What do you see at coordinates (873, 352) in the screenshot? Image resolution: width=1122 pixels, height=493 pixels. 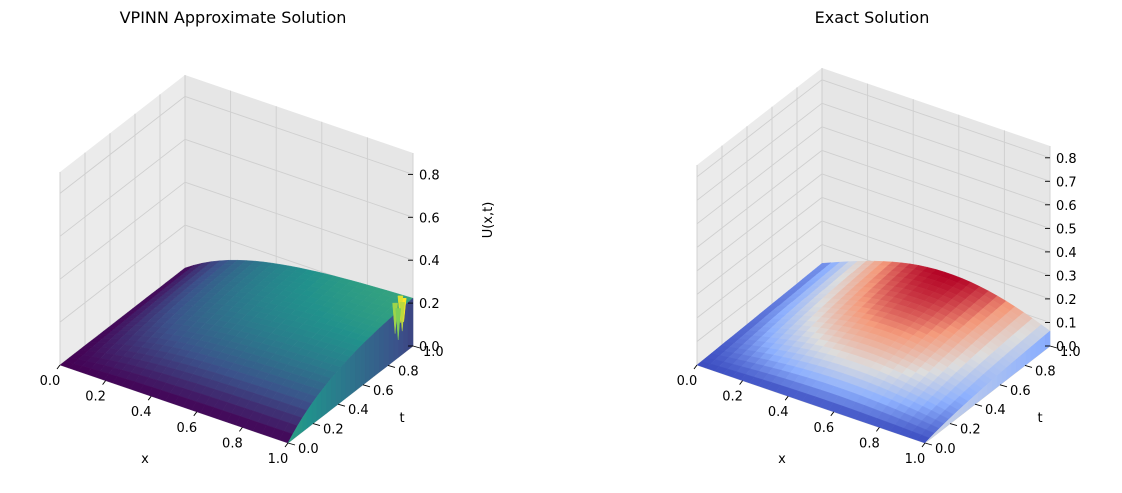 I see `chart1-surface` at bounding box center [873, 352].